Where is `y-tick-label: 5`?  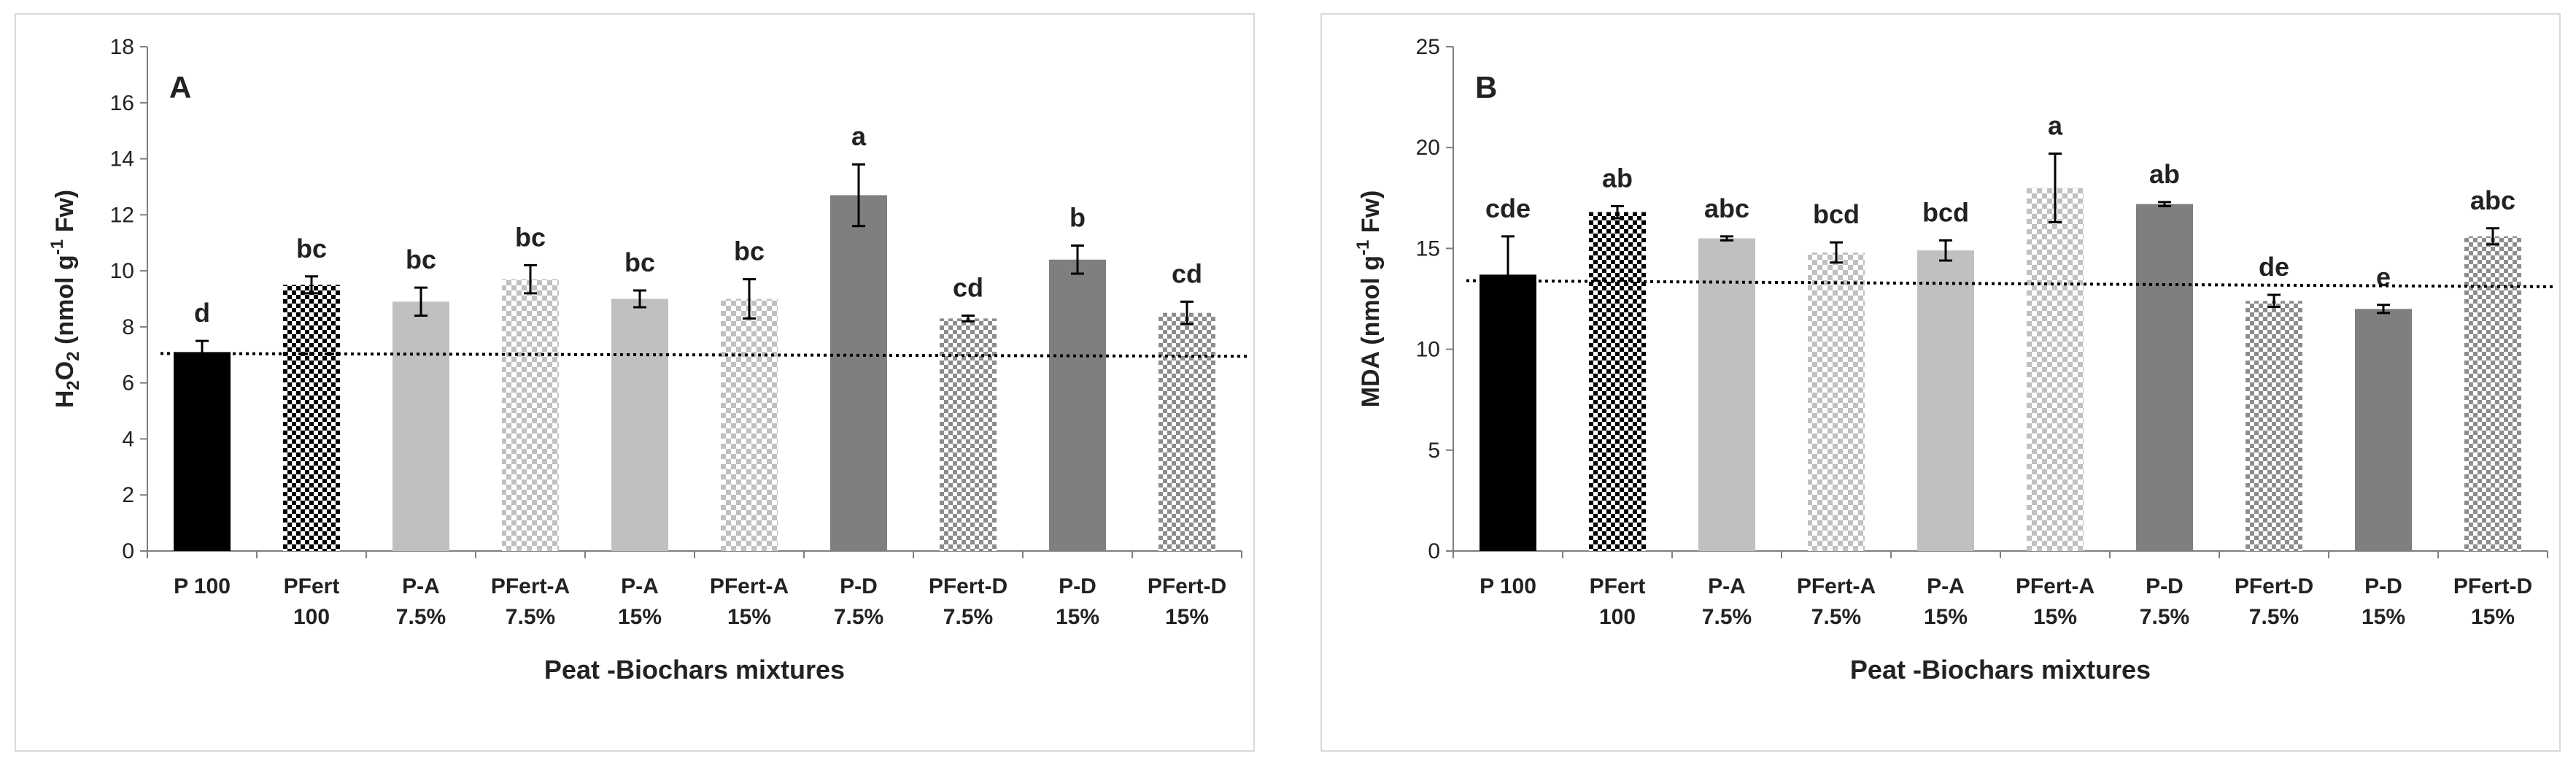 y-tick-label: 5 is located at coordinates (1434, 451).